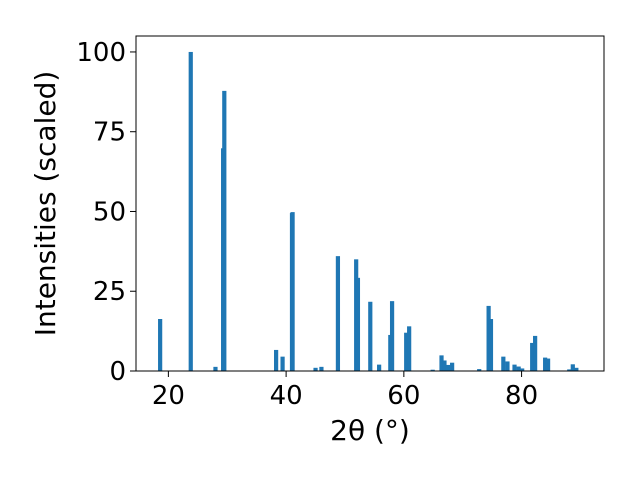 This screenshot has height=480, width=640. What do you see at coordinates (403, 396) in the screenshot?
I see `x-tick-label: 60` at bounding box center [403, 396].